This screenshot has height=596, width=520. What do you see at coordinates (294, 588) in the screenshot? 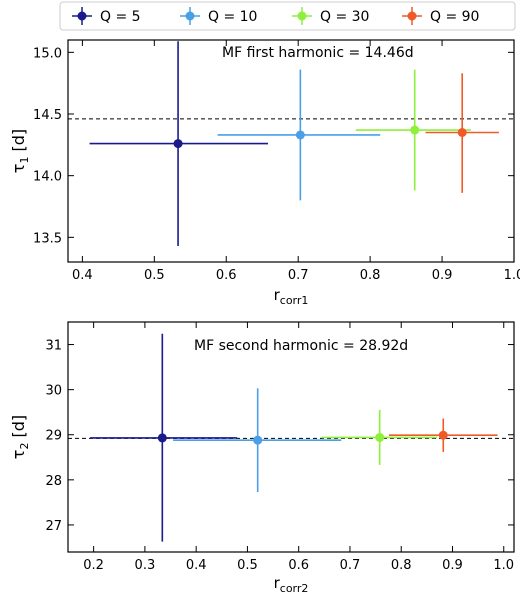
I see `x-axis-label-sub: corr2` at bounding box center [294, 588].